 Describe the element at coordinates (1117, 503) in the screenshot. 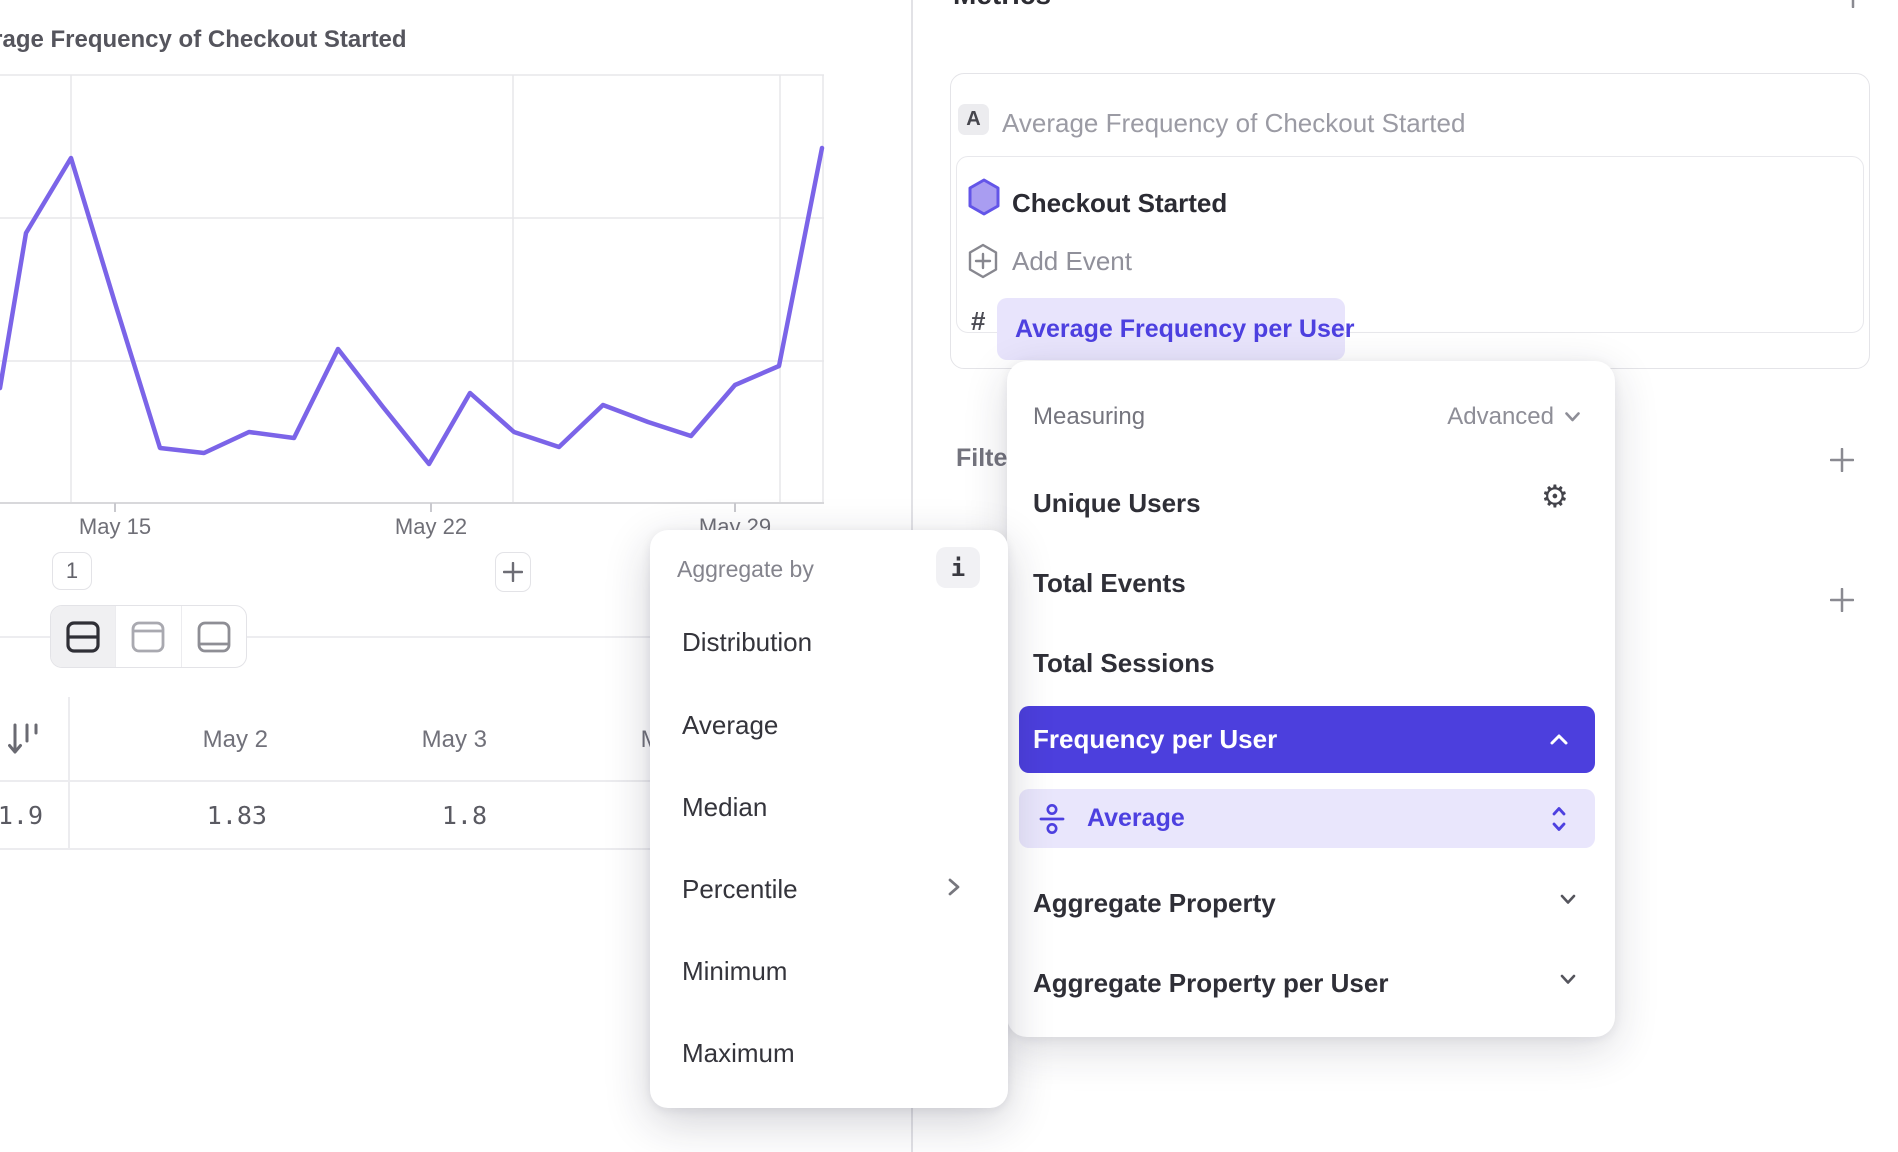

I see `menu-item-unique-users: Unique Users` at that location.